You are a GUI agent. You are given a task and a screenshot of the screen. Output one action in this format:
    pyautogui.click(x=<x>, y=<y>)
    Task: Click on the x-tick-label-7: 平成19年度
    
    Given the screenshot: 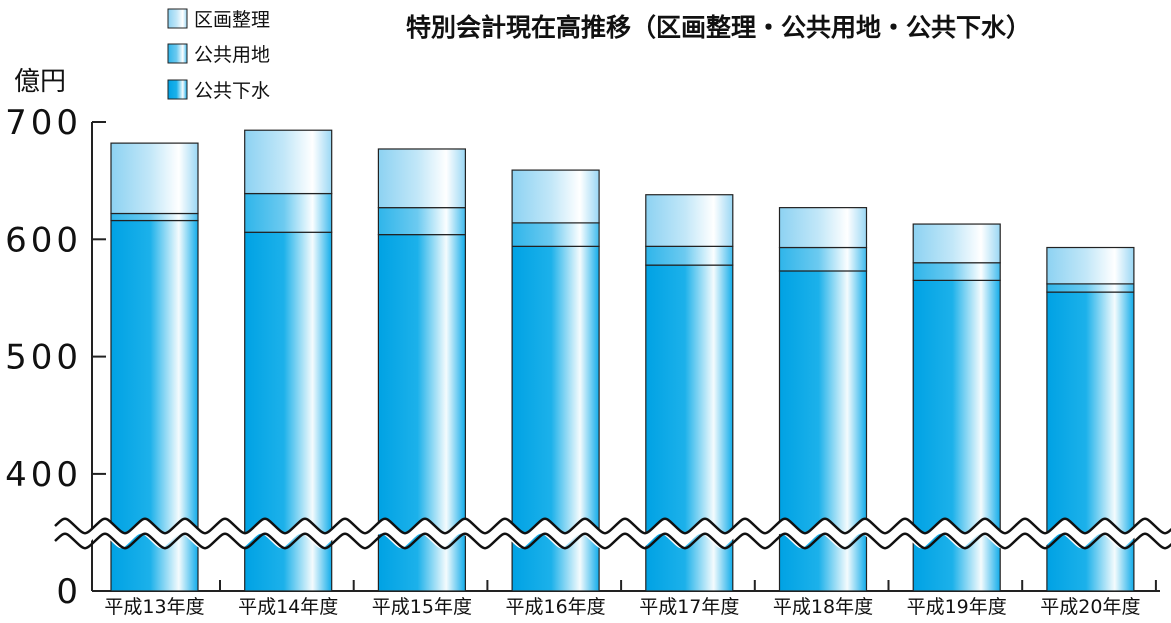 What is the action you would take?
    pyautogui.click(x=957, y=607)
    